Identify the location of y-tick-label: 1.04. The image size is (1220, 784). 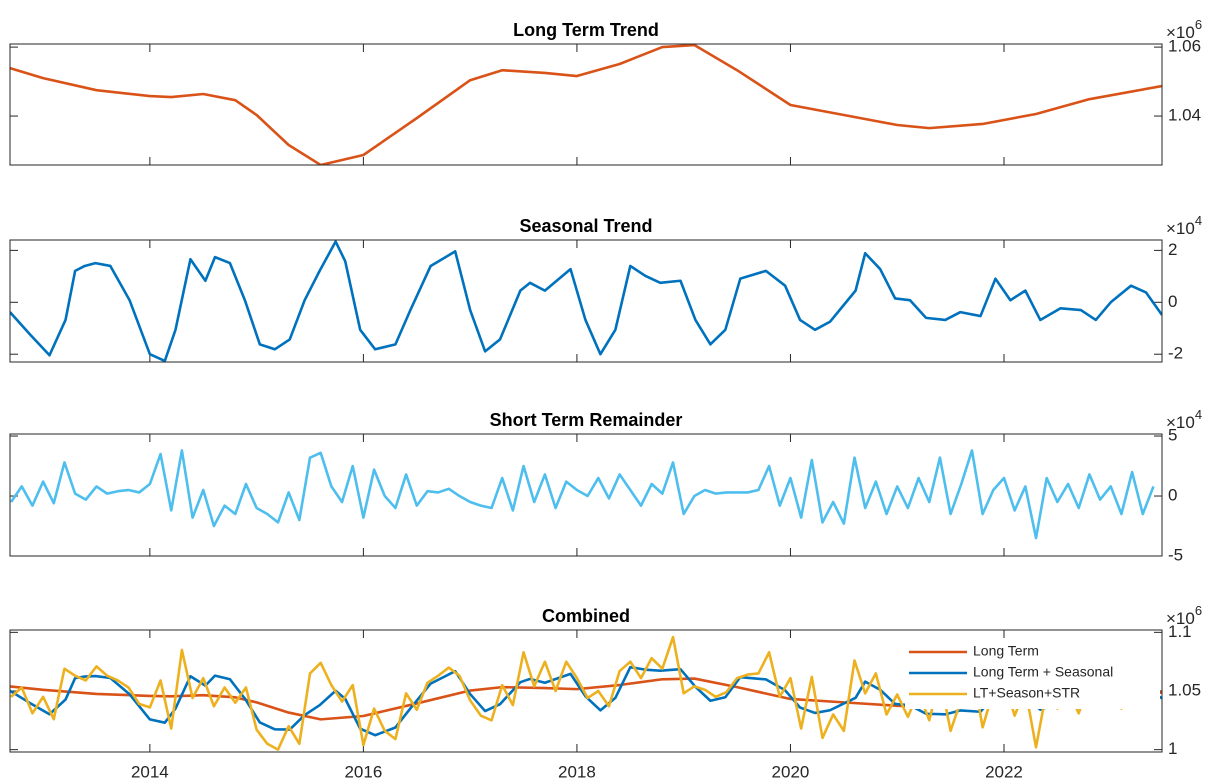
(1184, 115).